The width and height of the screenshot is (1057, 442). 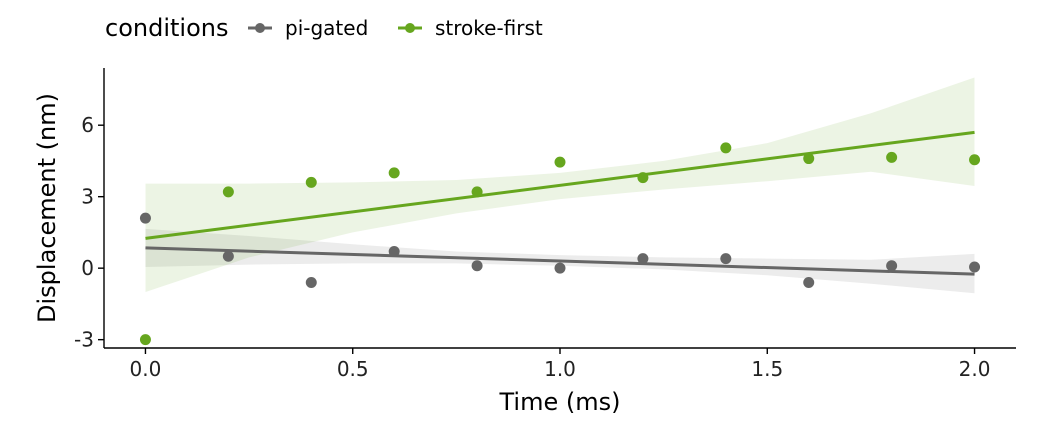 I want to click on legend-key-point-stroke-first, so click(x=410, y=28).